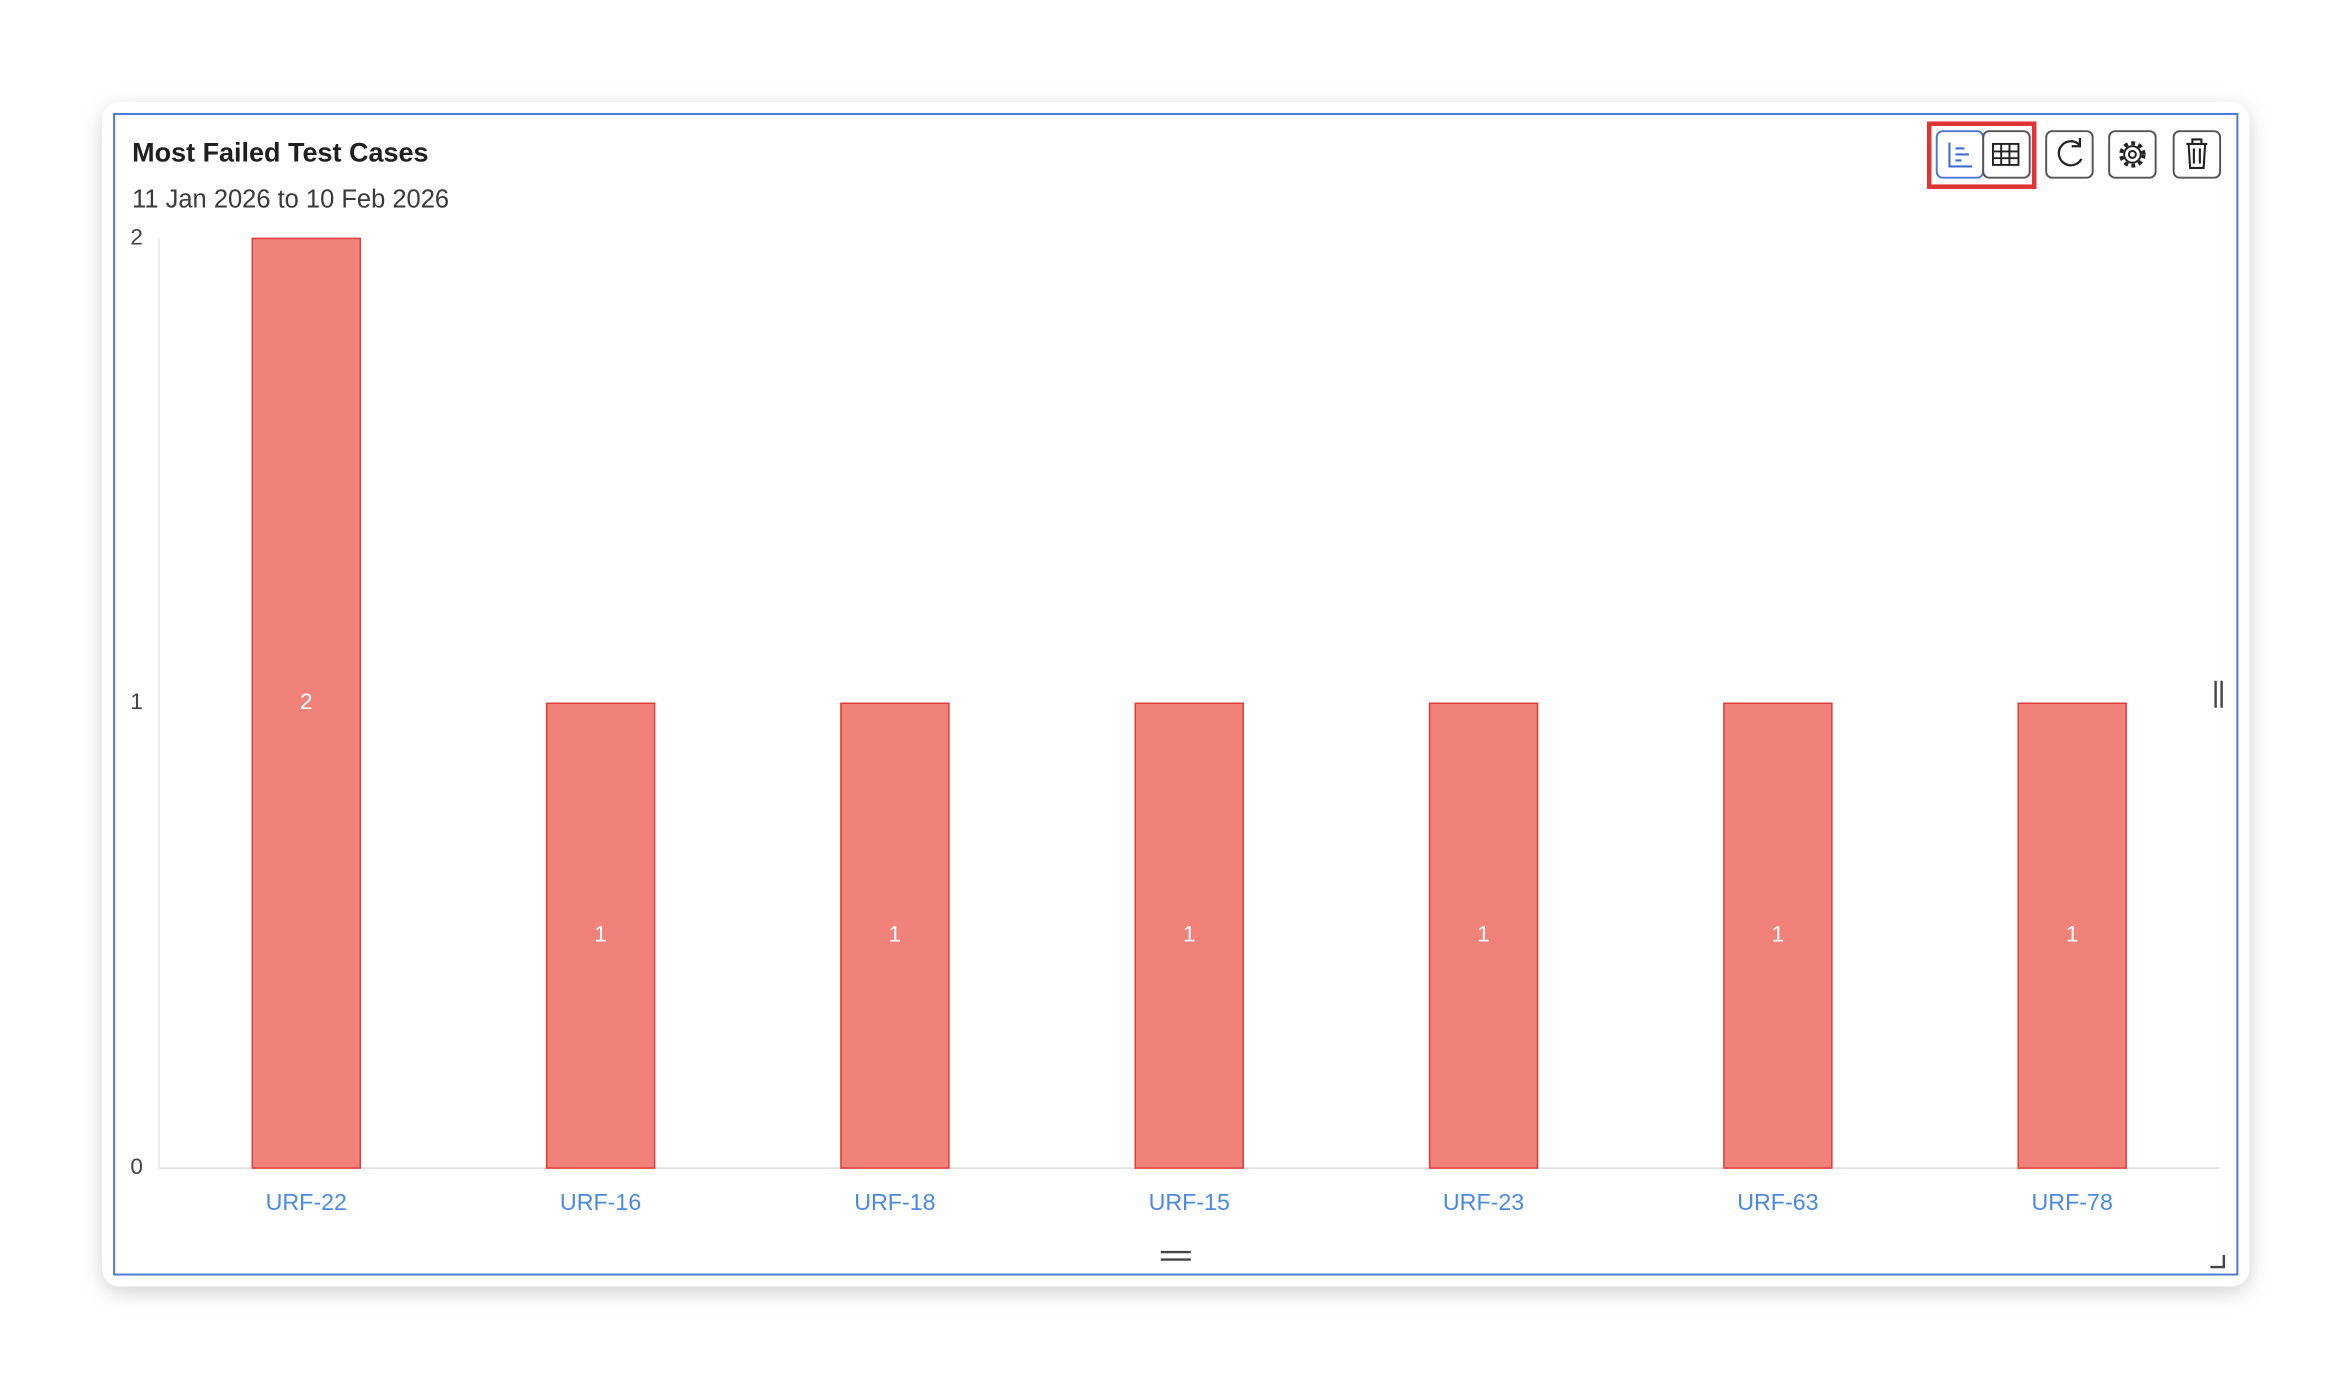 Image resolution: width=2344 pixels, height=1384 pixels. What do you see at coordinates (2218, 694) in the screenshot?
I see `resize-handle-right` at bounding box center [2218, 694].